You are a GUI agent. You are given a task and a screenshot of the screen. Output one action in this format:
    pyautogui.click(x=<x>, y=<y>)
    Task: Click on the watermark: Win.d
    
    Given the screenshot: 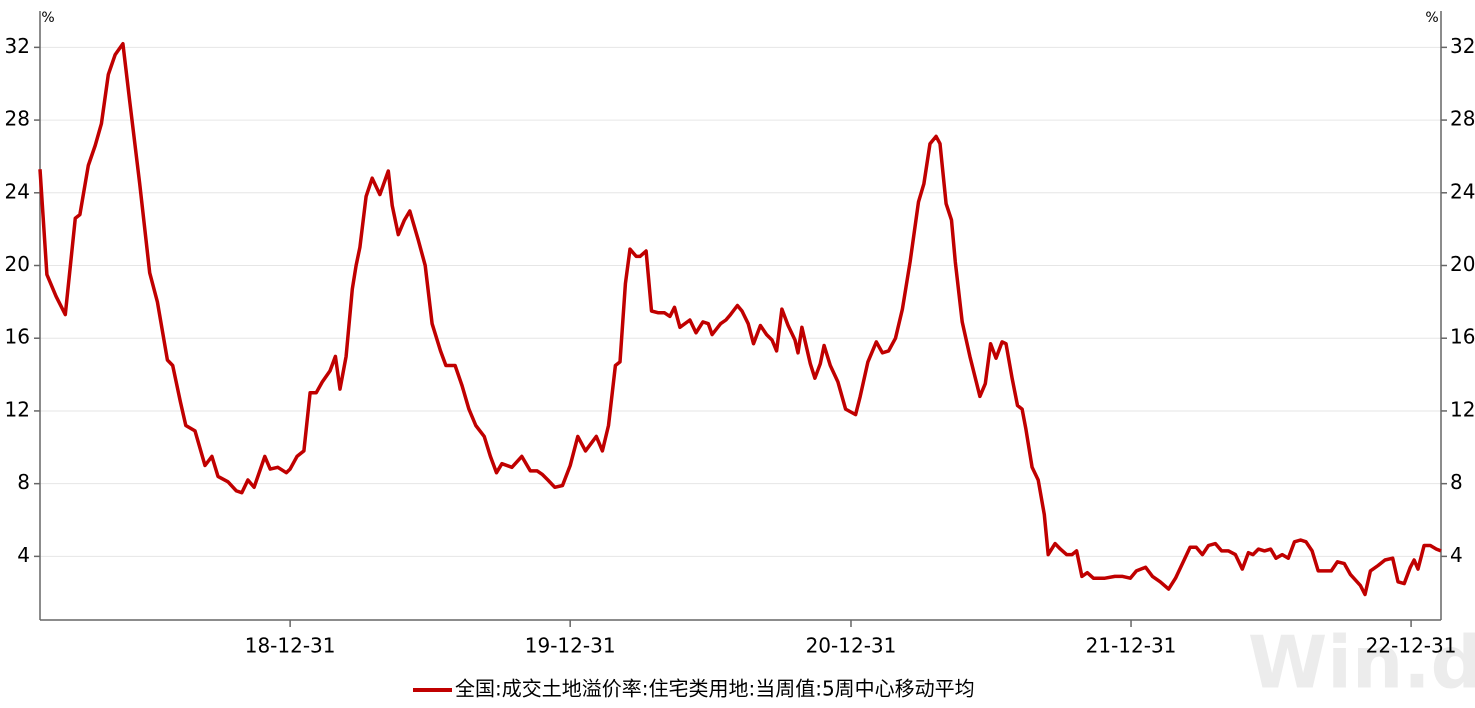 What is the action you would take?
    pyautogui.click(x=1361, y=663)
    